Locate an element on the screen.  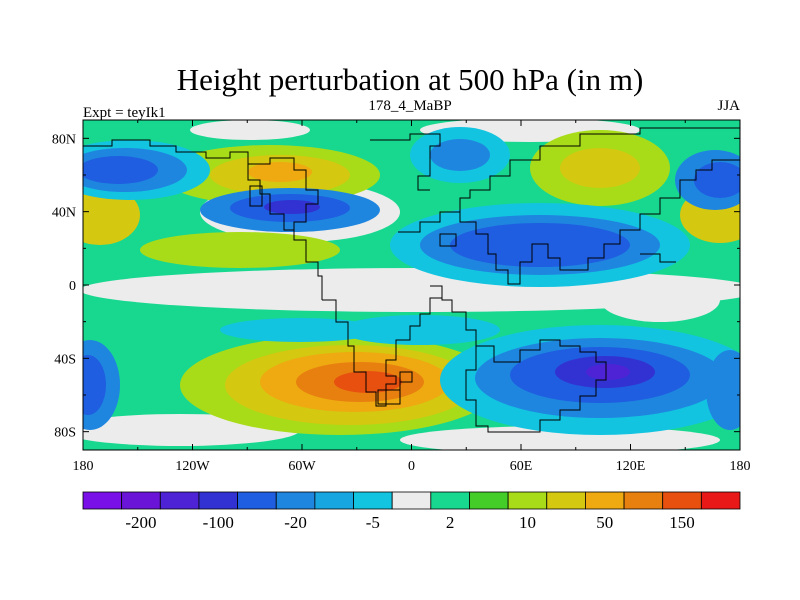
colorbar-labels: -200 -100 -20 -5 2 10 50 150 is located at coordinates (409, 522).